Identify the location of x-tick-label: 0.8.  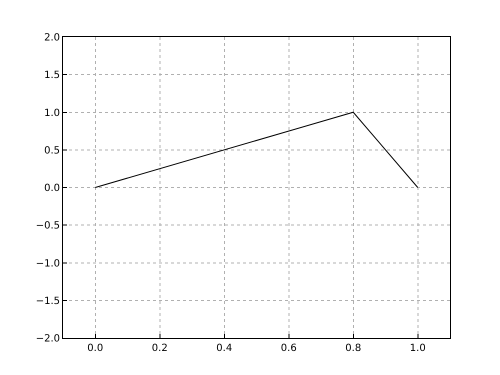
(353, 348).